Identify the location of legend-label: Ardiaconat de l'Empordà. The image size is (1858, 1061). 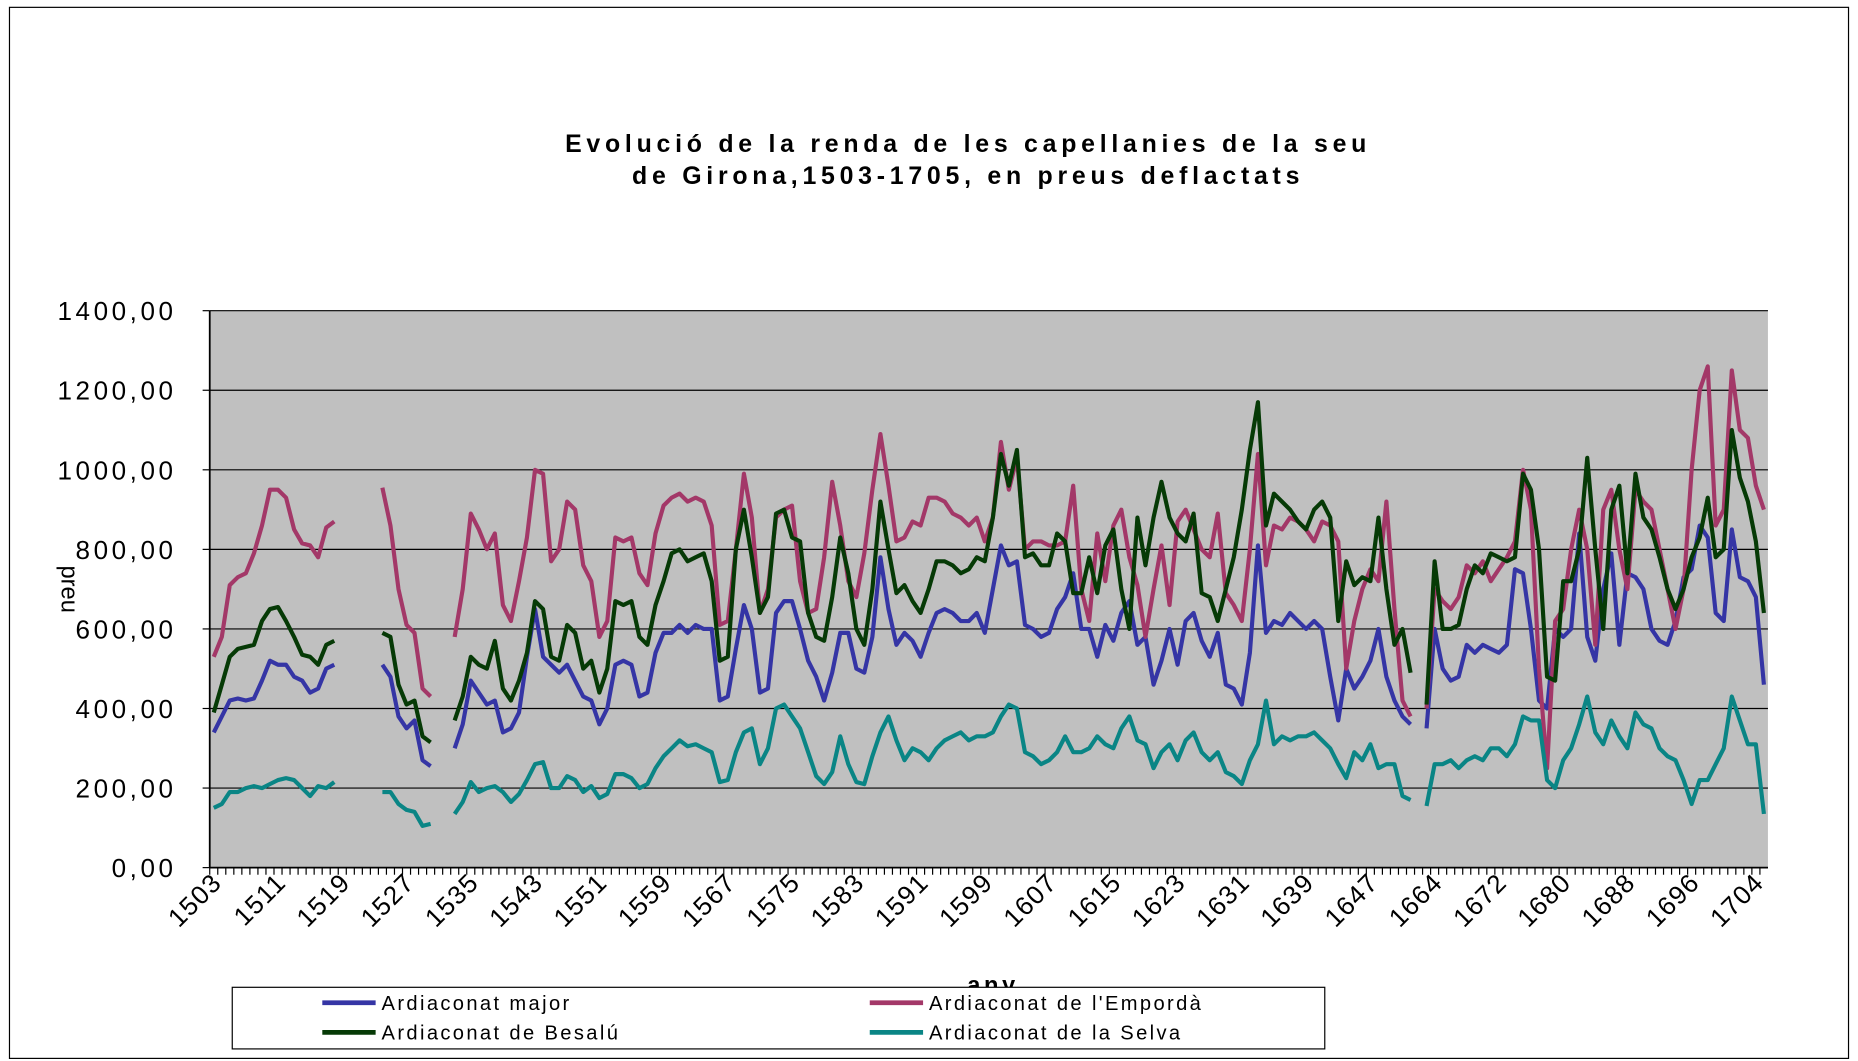
(1066, 1004).